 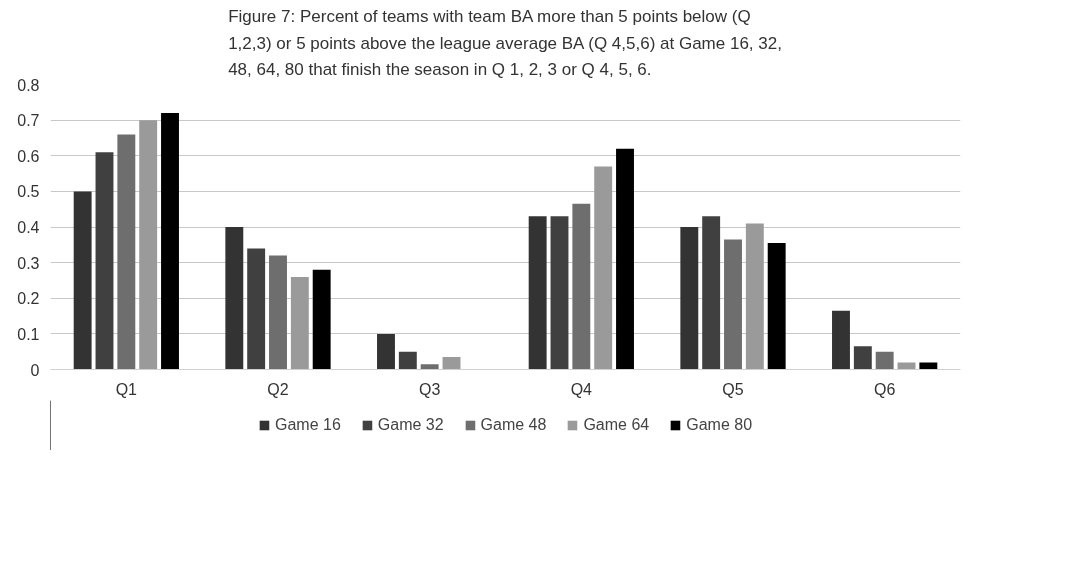 What do you see at coordinates (733, 389) in the screenshot?
I see `x-tick-label: Q5` at bounding box center [733, 389].